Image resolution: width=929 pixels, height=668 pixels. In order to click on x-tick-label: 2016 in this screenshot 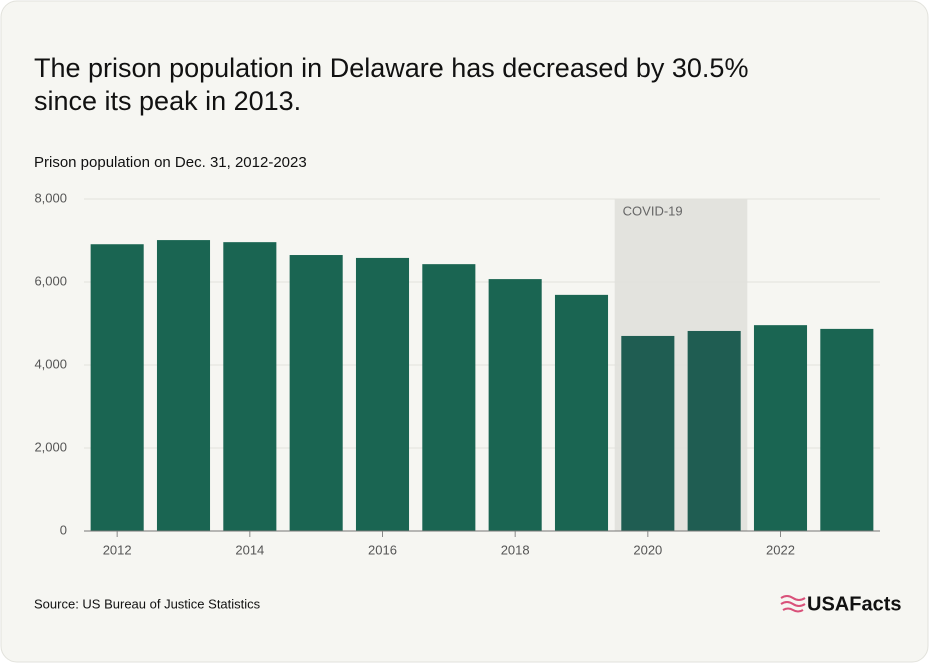, I will do `click(382, 549)`.